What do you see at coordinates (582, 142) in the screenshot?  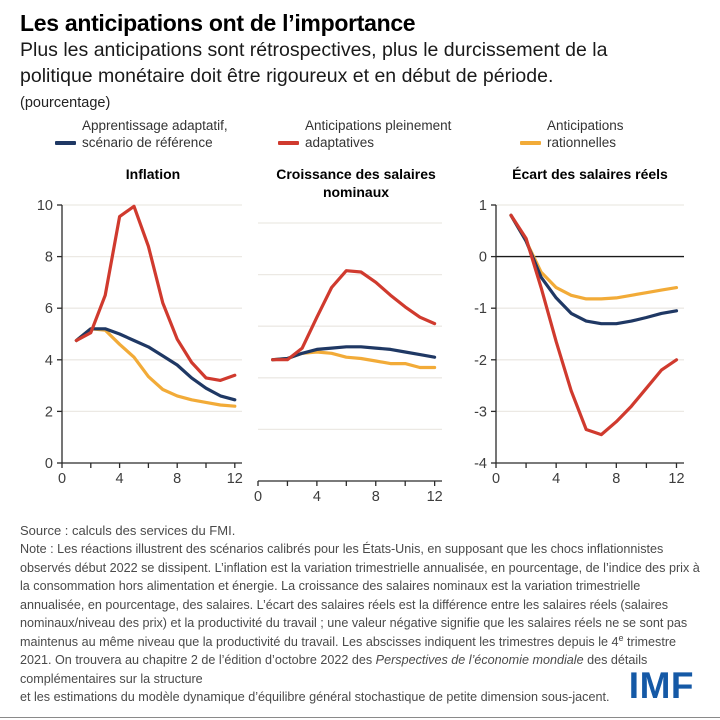 I see `legend-label-line2: rationnelles` at bounding box center [582, 142].